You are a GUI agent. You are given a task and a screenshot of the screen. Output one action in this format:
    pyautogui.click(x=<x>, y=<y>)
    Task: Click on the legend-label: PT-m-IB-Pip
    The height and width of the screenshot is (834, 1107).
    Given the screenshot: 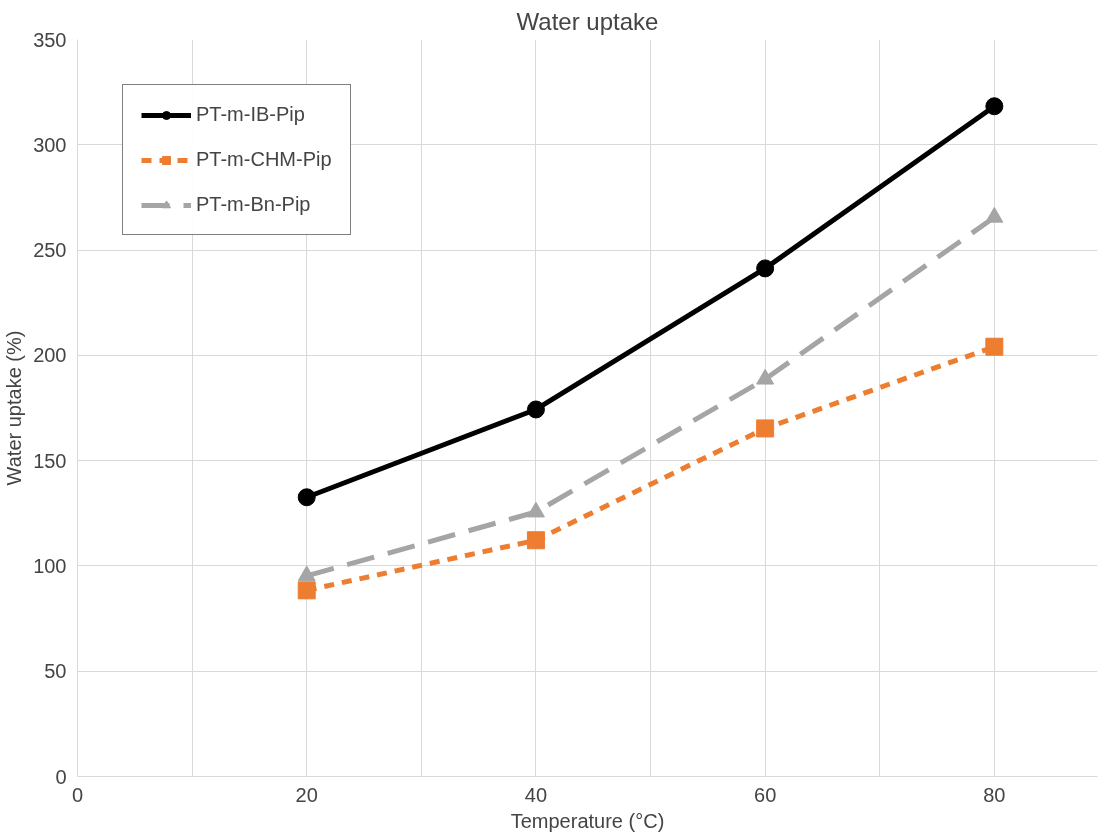 What is the action you would take?
    pyautogui.click(x=250, y=114)
    